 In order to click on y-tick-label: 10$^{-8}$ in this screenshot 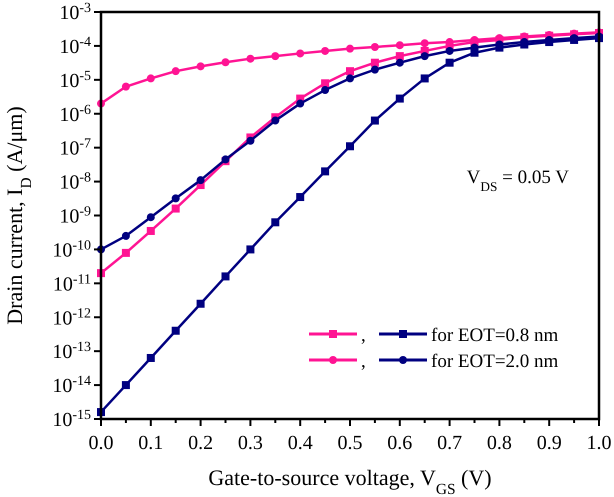, I will do `click(75, 182)`.